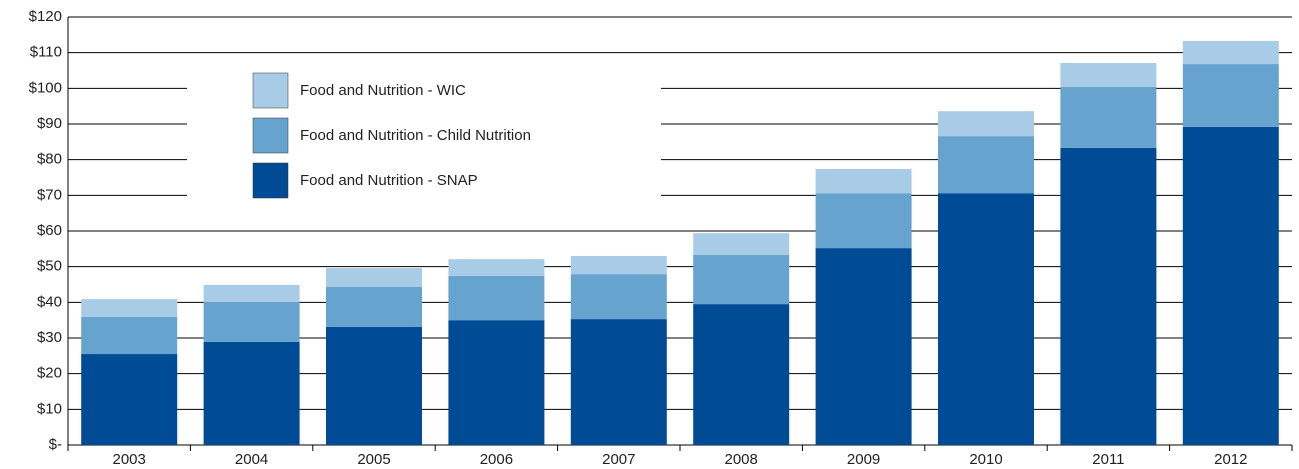 Image resolution: width=1299 pixels, height=469 pixels. I want to click on y-tick-label: $60, so click(49, 230).